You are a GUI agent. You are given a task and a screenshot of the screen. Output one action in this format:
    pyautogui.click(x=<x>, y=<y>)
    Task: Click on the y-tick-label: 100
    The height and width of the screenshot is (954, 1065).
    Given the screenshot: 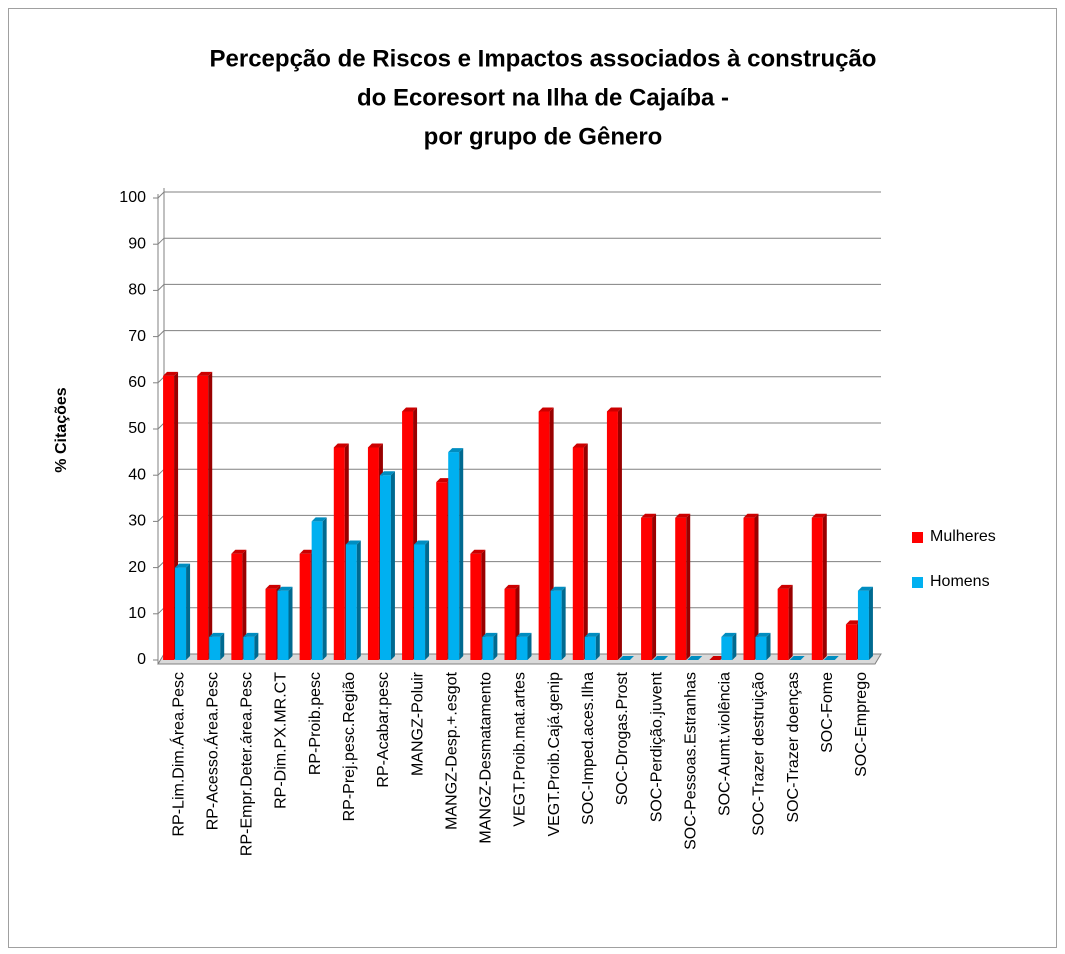 What is the action you would take?
    pyautogui.click(x=132, y=197)
    